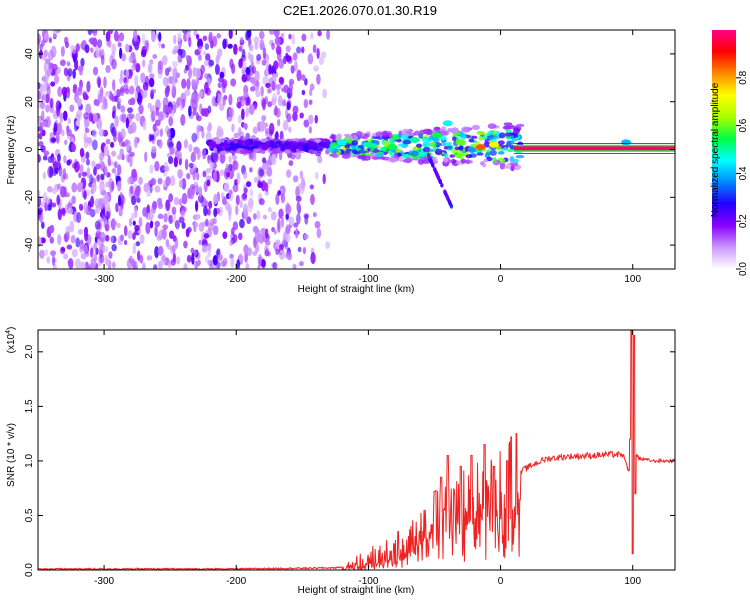  I want to click on spectrogram-x-tick-label: 0, so click(501, 279).